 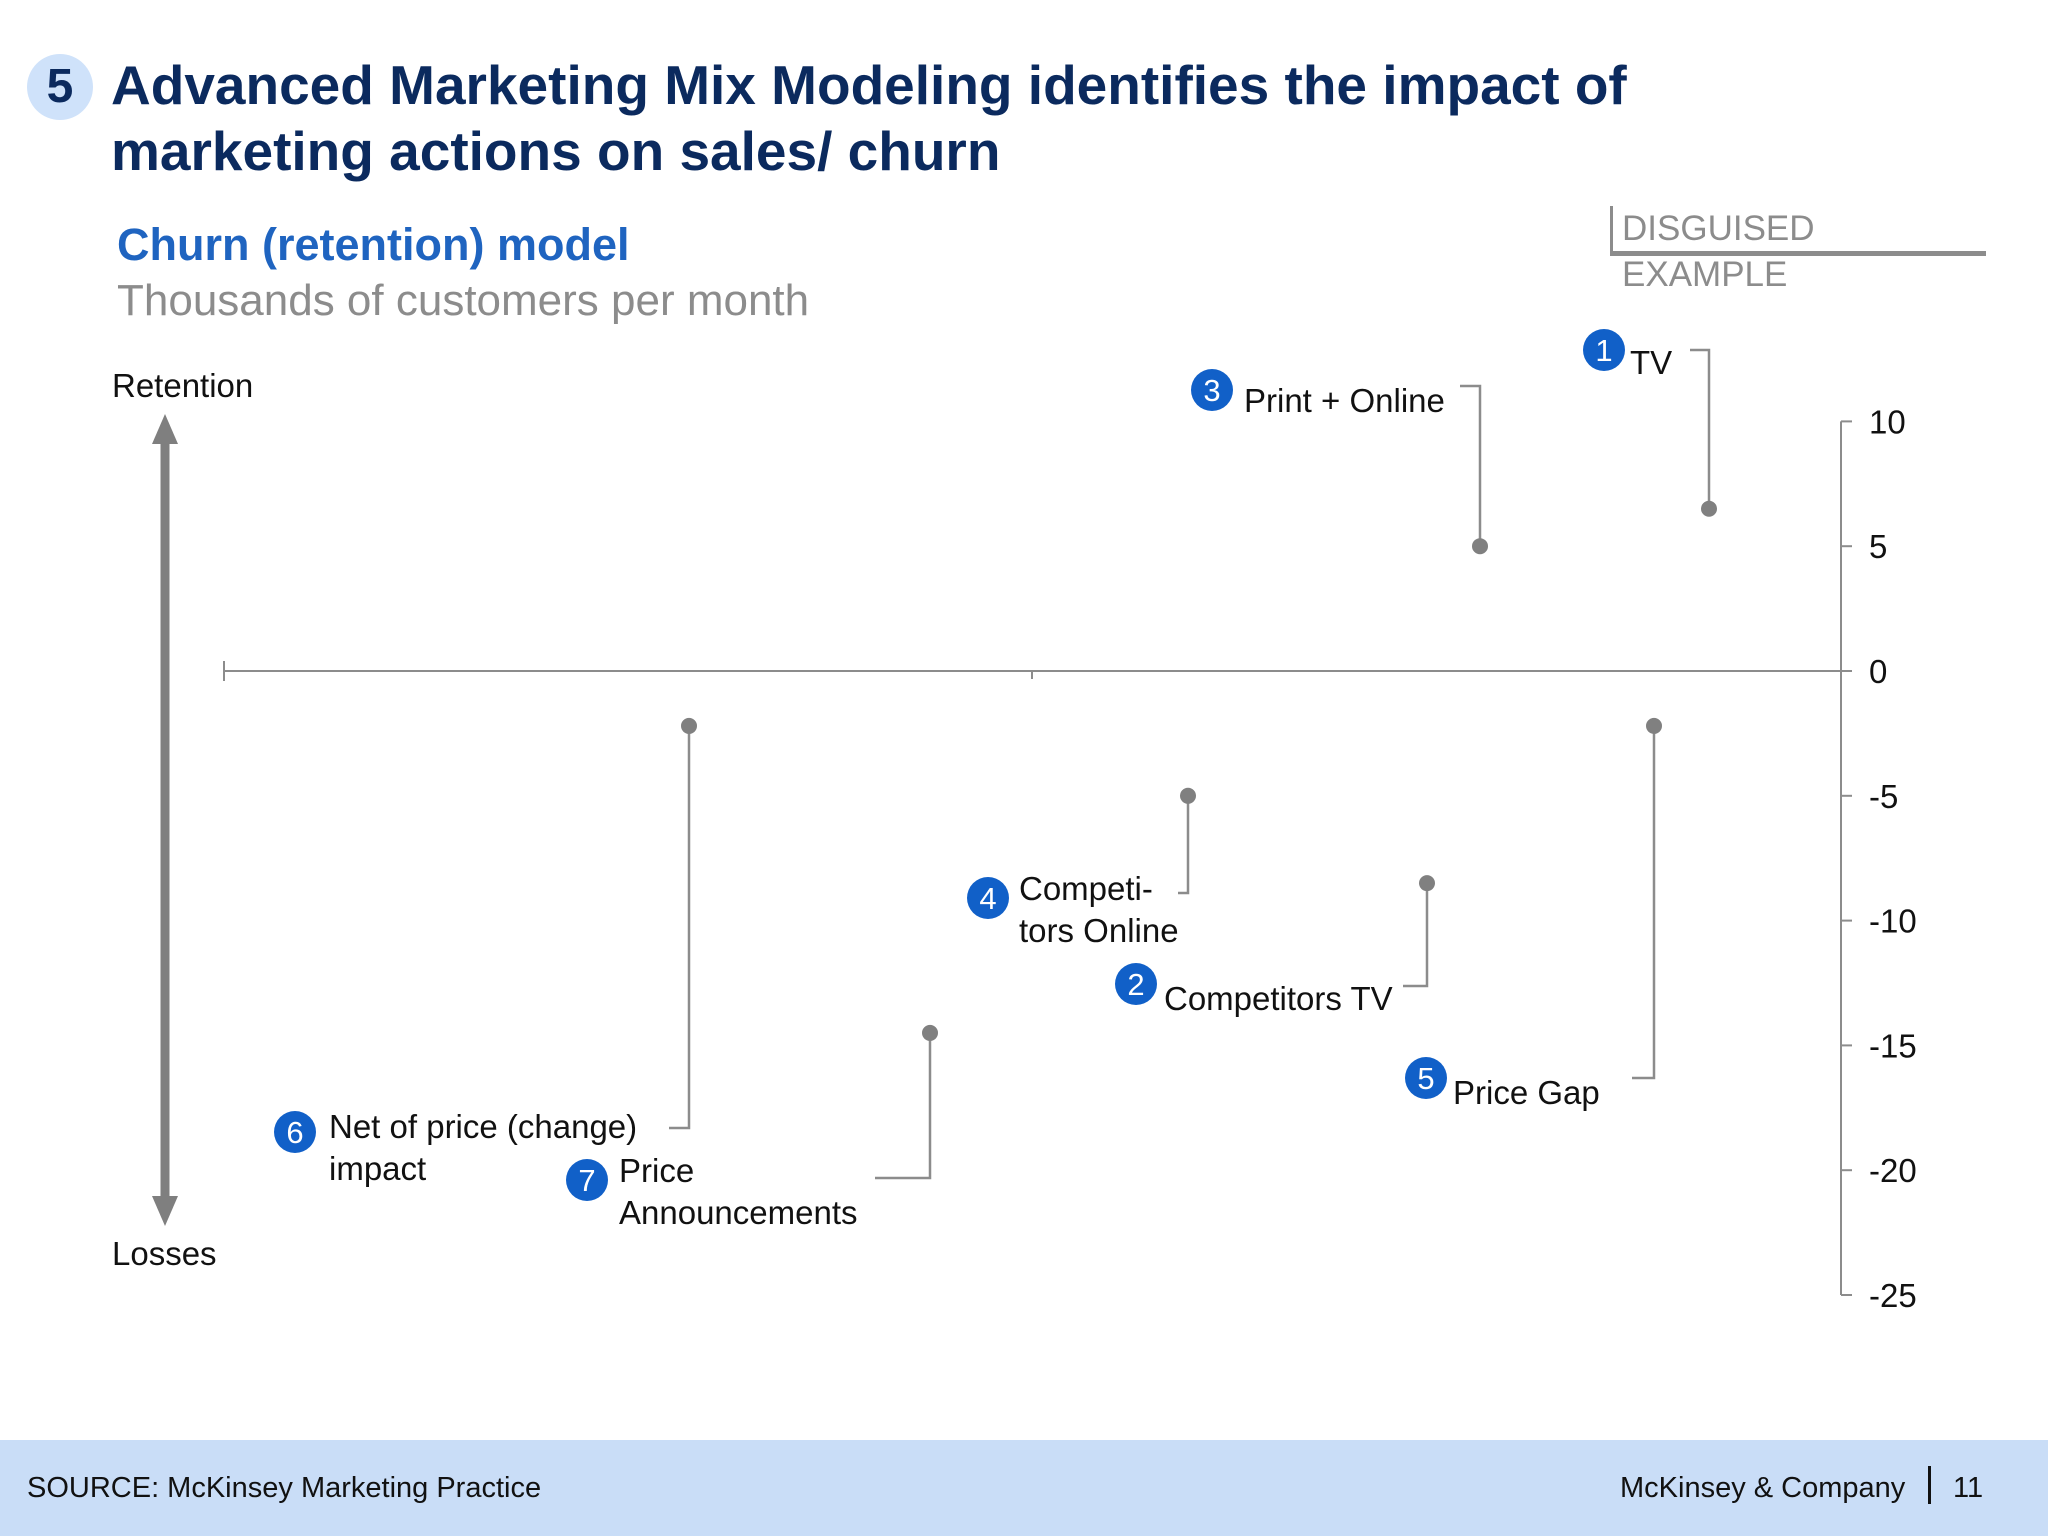 What do you see at coordinates (1887, 421) in the screenshot?
I see `y-tick-label: 10` at bounding box center [1887, 421].